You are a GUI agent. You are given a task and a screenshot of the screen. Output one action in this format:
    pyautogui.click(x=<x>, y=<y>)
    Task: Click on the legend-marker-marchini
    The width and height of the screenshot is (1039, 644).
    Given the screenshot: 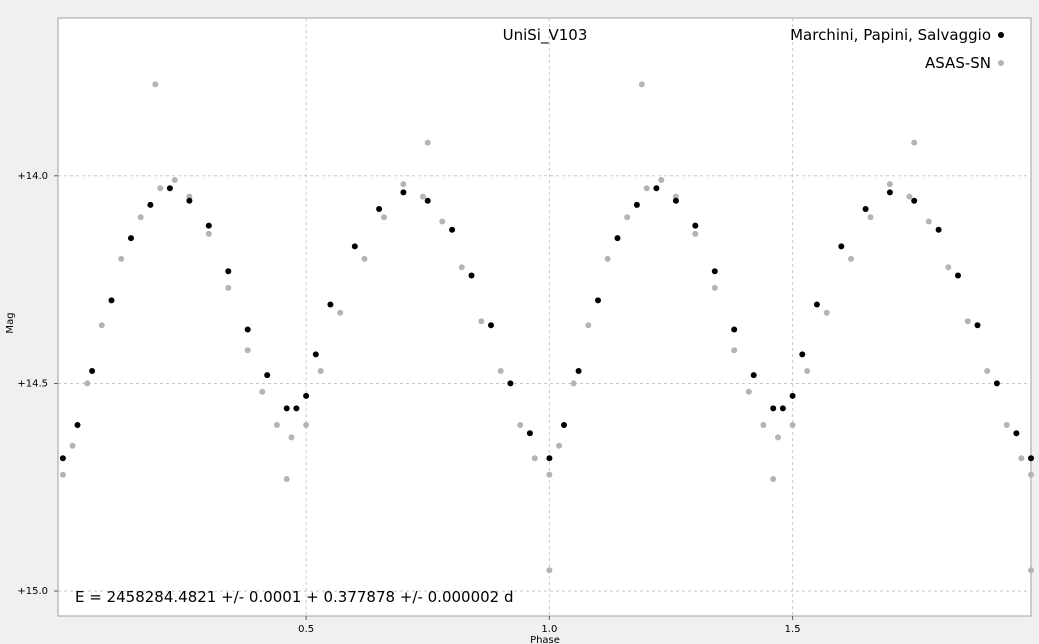 What is the action you would take?
    pyautogui.click(x=1001, y=35)
    